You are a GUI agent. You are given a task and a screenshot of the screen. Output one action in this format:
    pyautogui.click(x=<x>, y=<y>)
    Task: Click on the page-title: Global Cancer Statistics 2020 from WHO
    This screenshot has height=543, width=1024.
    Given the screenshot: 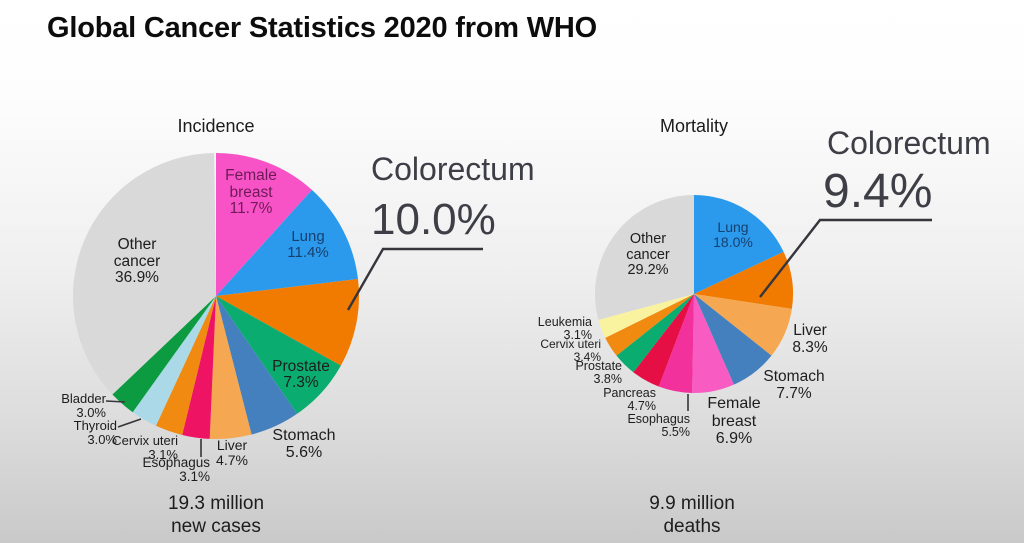 What is the action you would take?
    pyautogui.click(x=322, y=28)
    